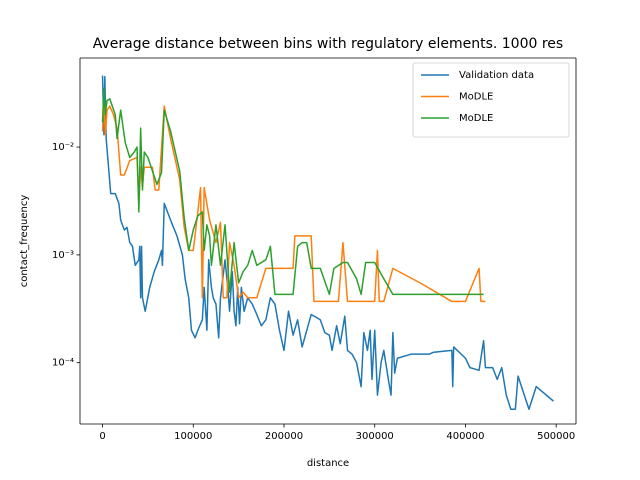 This screenshot has height=480, width=640. What do you see at coordinates (63, 147) in the screenshot?
I see `y-tick-label: 10⁻²` at bounding box center [63, 147].